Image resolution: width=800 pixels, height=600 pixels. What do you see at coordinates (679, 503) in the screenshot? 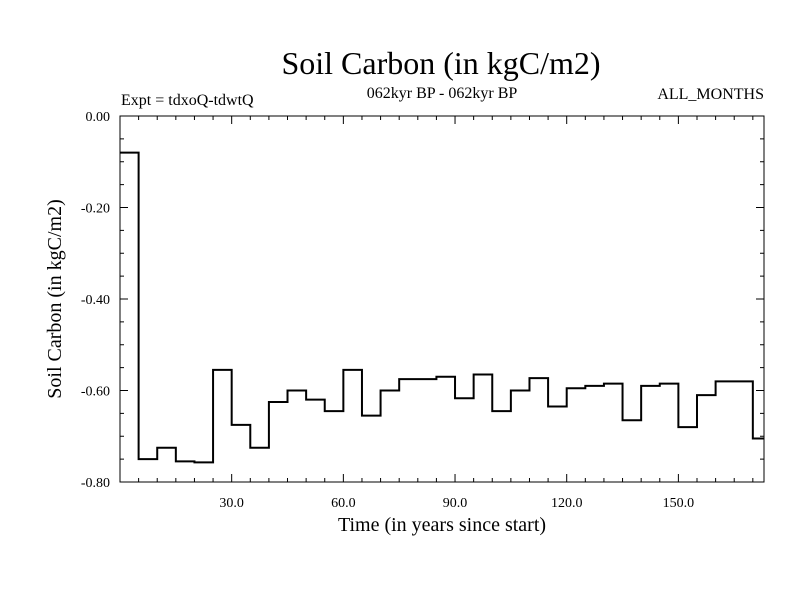
I see `x-tick-label: 150.0` at bounding box center [679, 503].